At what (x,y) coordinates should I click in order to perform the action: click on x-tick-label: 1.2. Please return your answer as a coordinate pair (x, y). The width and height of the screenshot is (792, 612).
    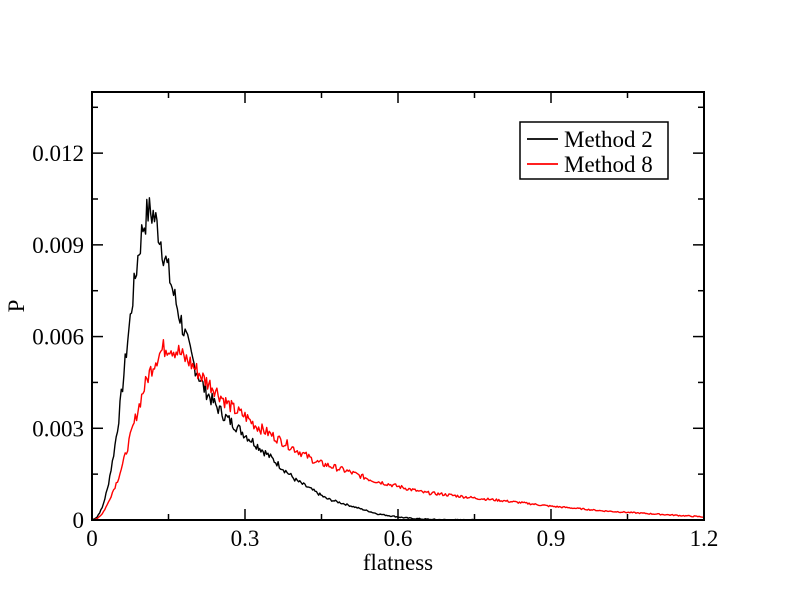
    Looking at the image, I should click on (704, 538).